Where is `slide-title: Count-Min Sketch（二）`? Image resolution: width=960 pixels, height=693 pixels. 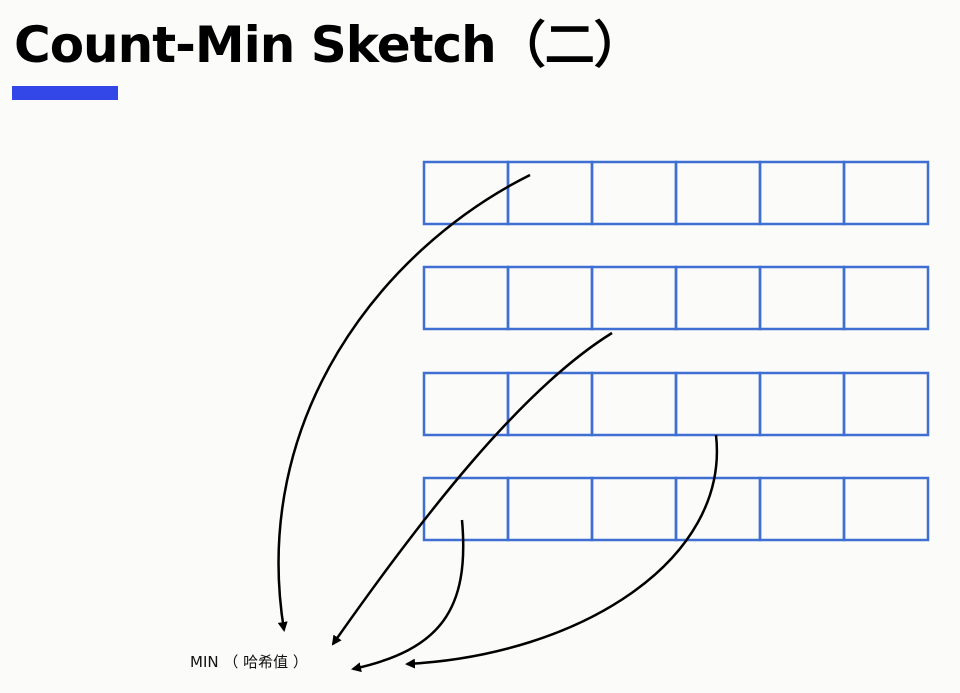
slide-title: Count-Min Sketch（二） is located at coordinates (329, 45).